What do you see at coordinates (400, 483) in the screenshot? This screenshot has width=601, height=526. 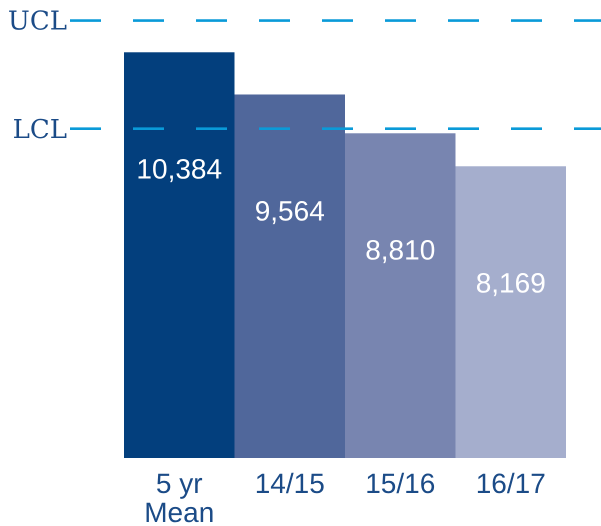 I see `x-tick-label: 15/16` at bounding box center [400, 483].